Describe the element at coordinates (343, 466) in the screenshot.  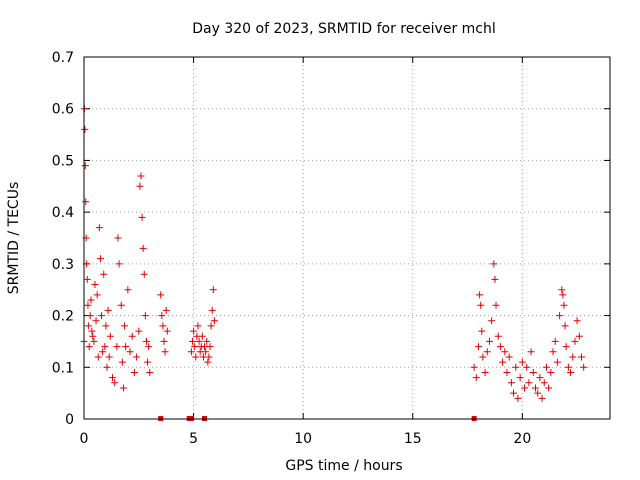
I see `x-axis-label: GPS time / hours` at that location.